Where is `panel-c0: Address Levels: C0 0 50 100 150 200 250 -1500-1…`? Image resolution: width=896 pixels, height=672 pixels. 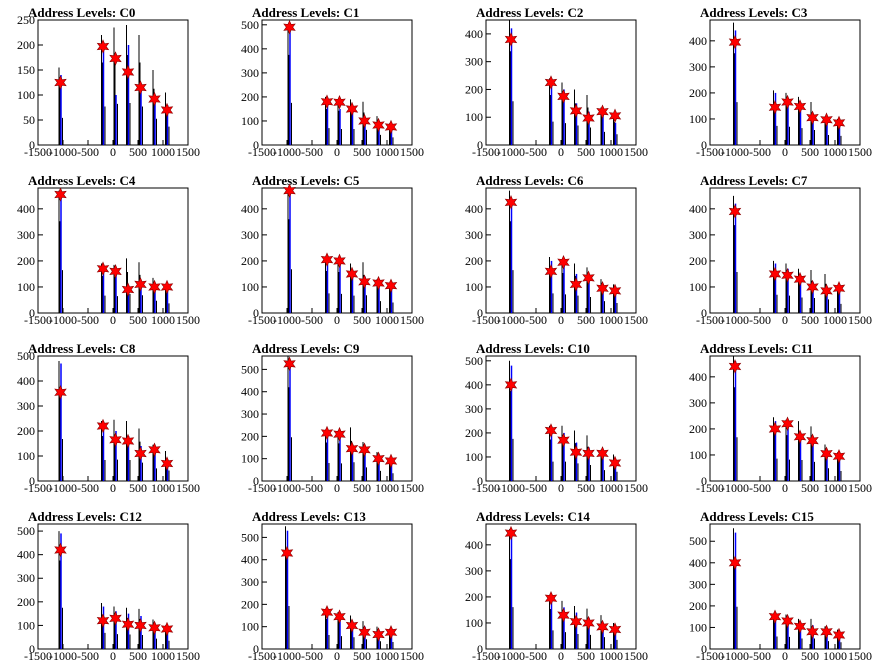 panel-c0: Address Levels: C0 0 50 100 150 200 250 -1500-1… is located at coordinates (108, 82).